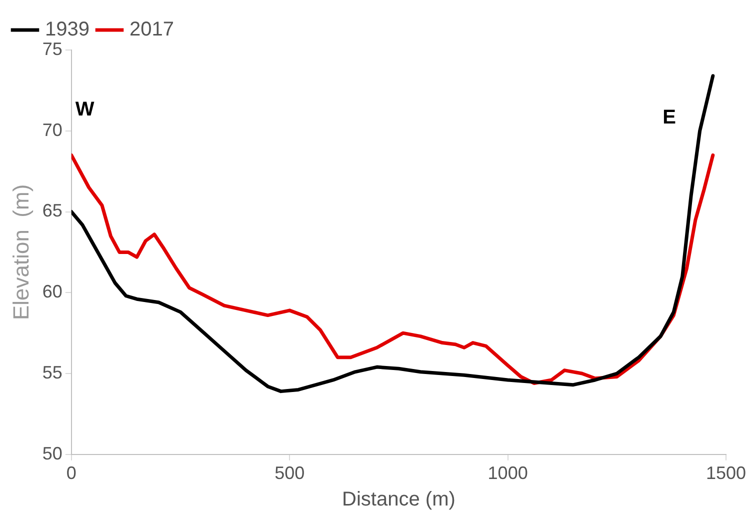 The image size is (751, 517). What do you see at coordinates (52, 48) in the screenshot?
I see `y-tick-label: 75` at bounding box center [52, 48].